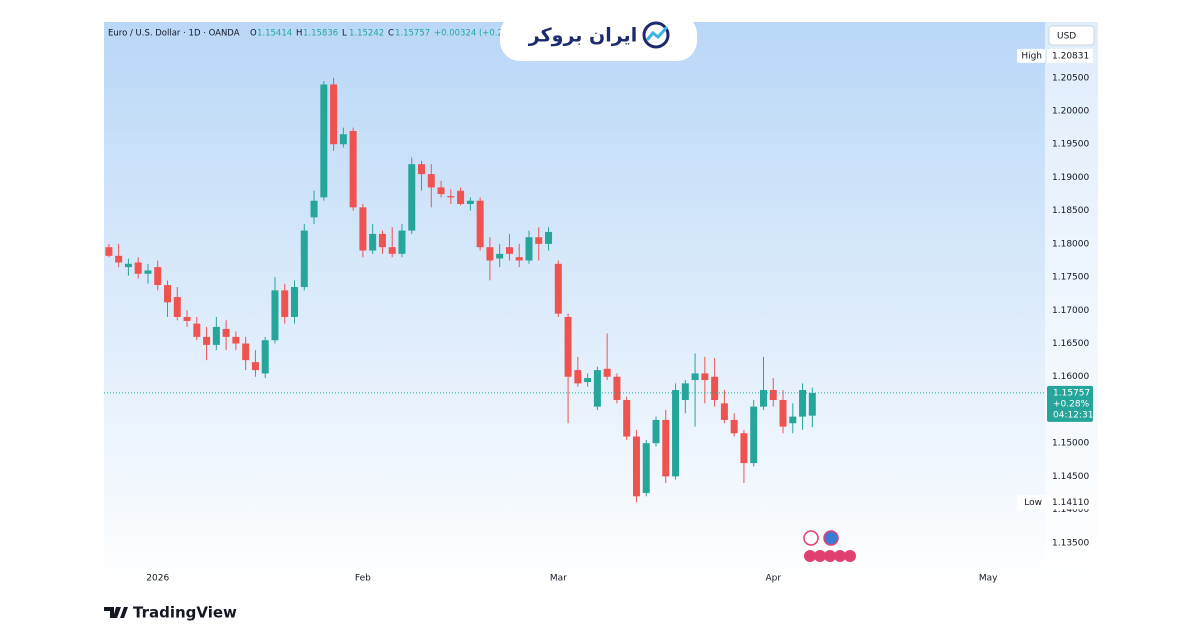 The image size is (1200, 628). I want to click on y-tick-label: 1.18000, so click(1070, 244).